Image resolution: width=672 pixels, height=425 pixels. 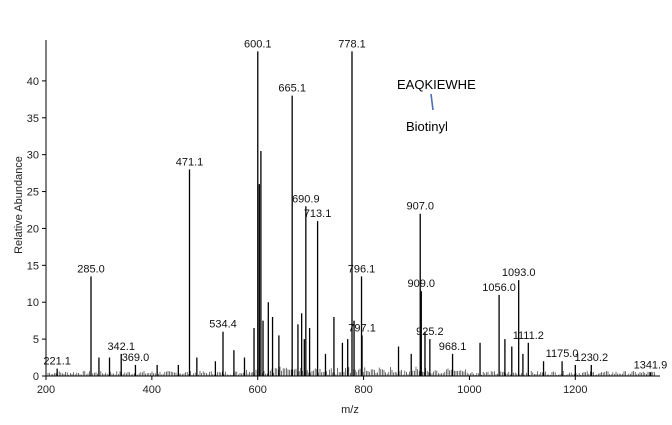 I want to click on y-tick-label: 0, so click(x=36, y=377).